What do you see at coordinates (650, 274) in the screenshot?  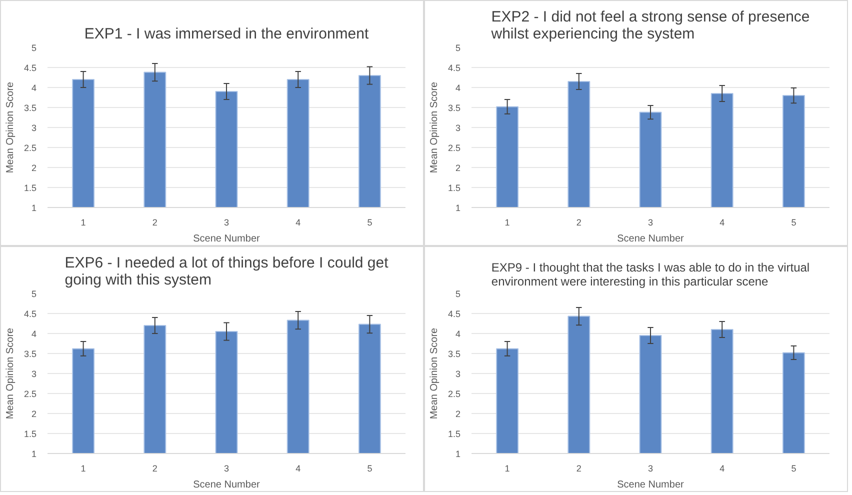 I see `chart-title: EXP9 - I thought that the tasks I was able to do in the virtual environment were interesting in this particular scene` at bounding box center [650, 274].